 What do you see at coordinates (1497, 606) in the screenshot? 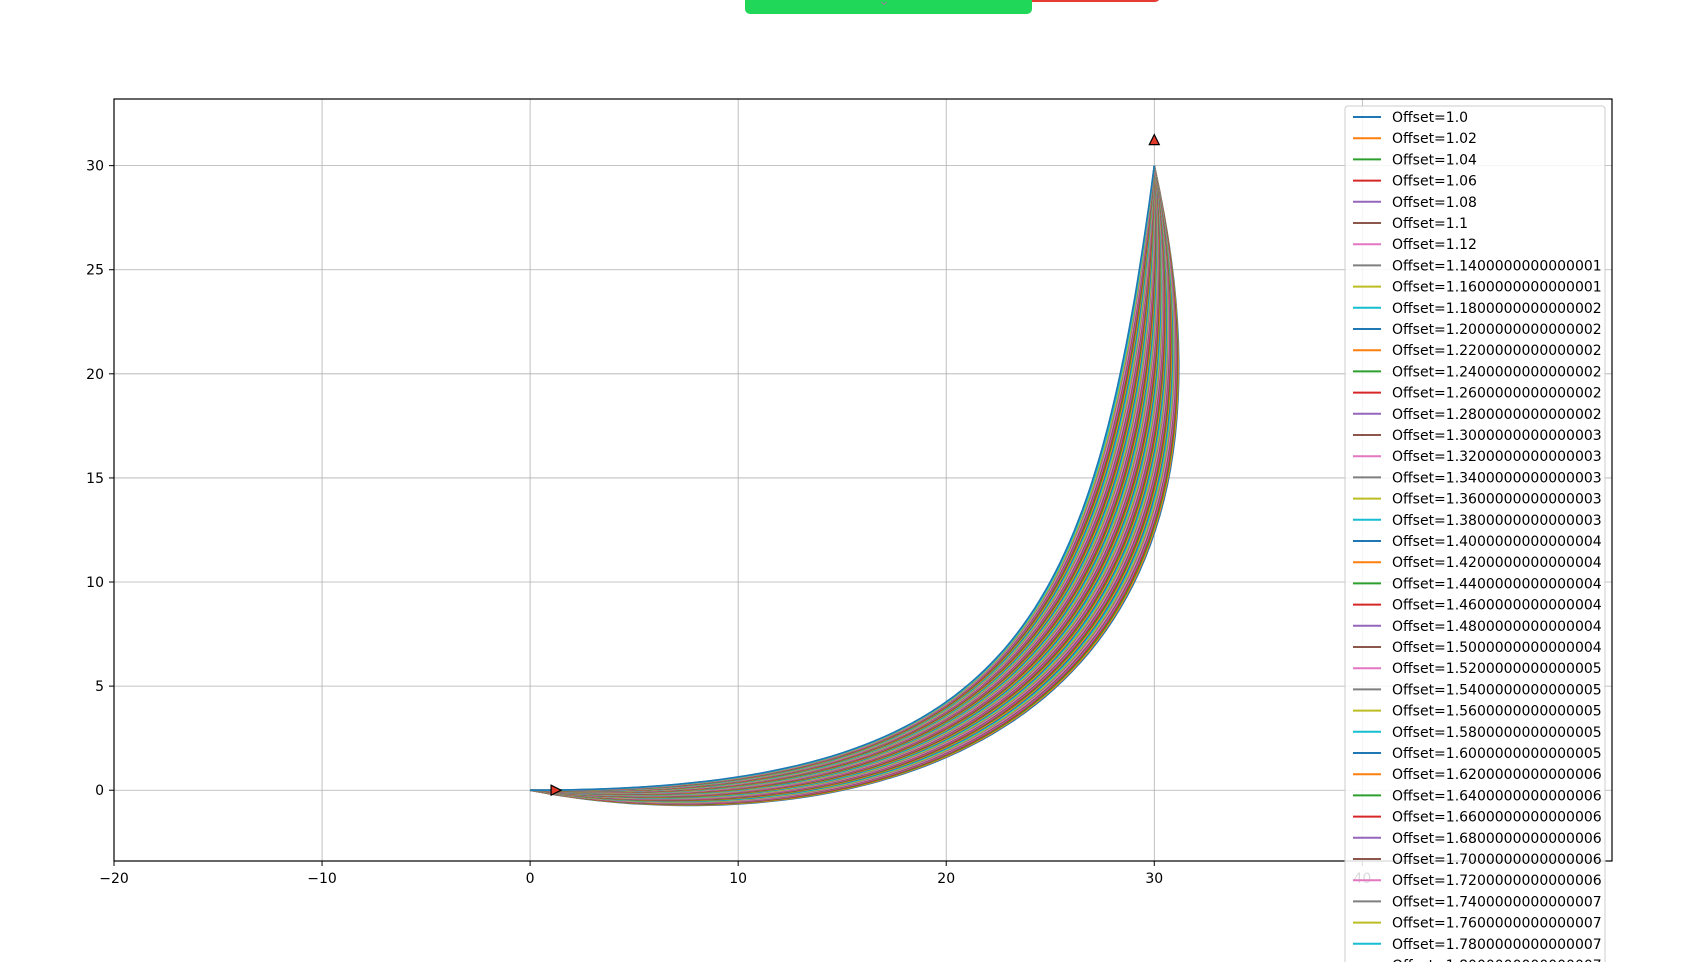
I see `legend-label: Offset=1.4600000000000004` at bounding box center [1497, 606].